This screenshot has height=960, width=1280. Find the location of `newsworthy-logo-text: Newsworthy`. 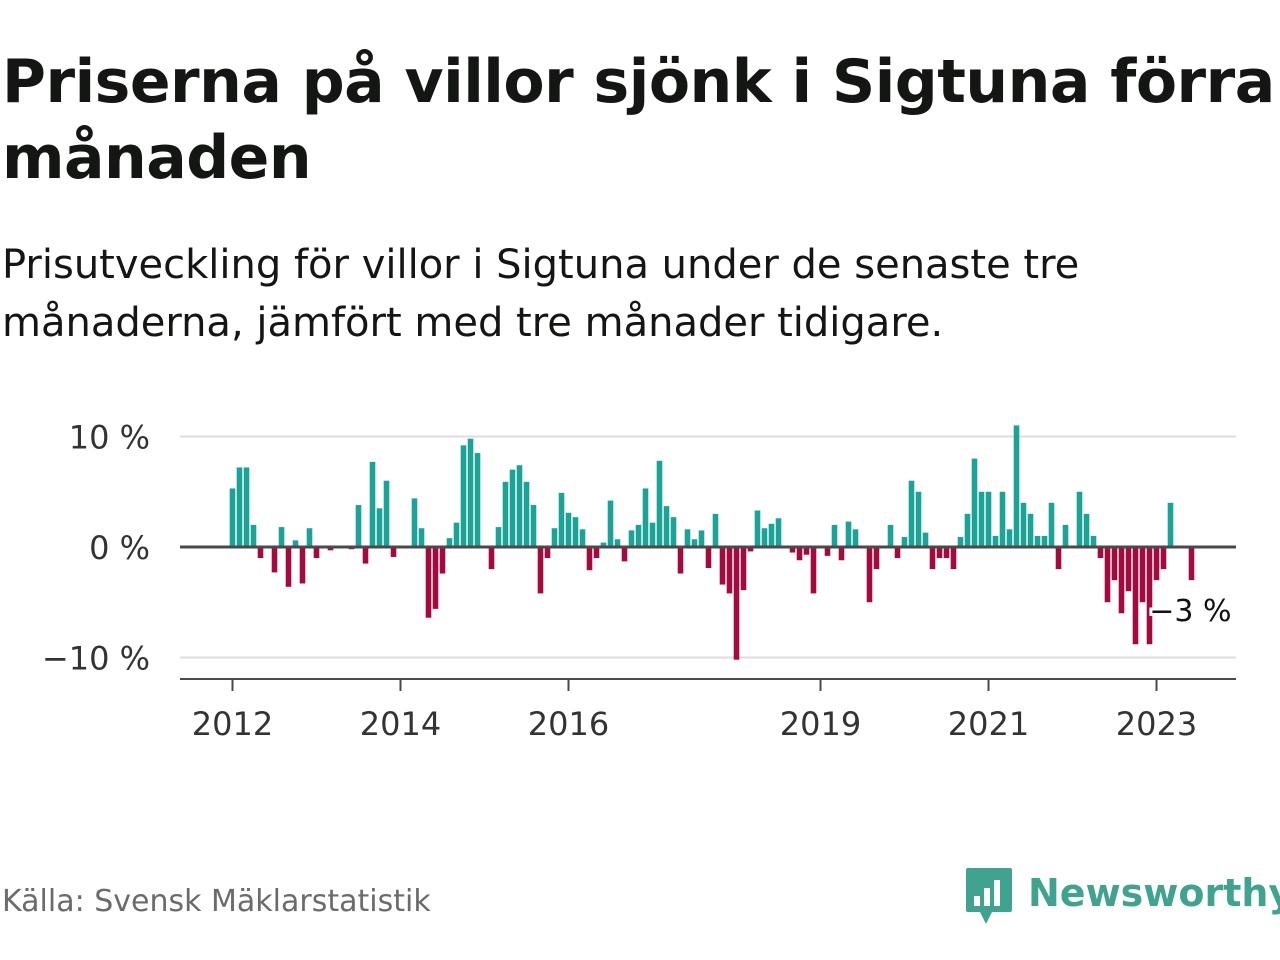

newsworthy-logo-text: Newsworthy is located at coordinates (1154, 893).